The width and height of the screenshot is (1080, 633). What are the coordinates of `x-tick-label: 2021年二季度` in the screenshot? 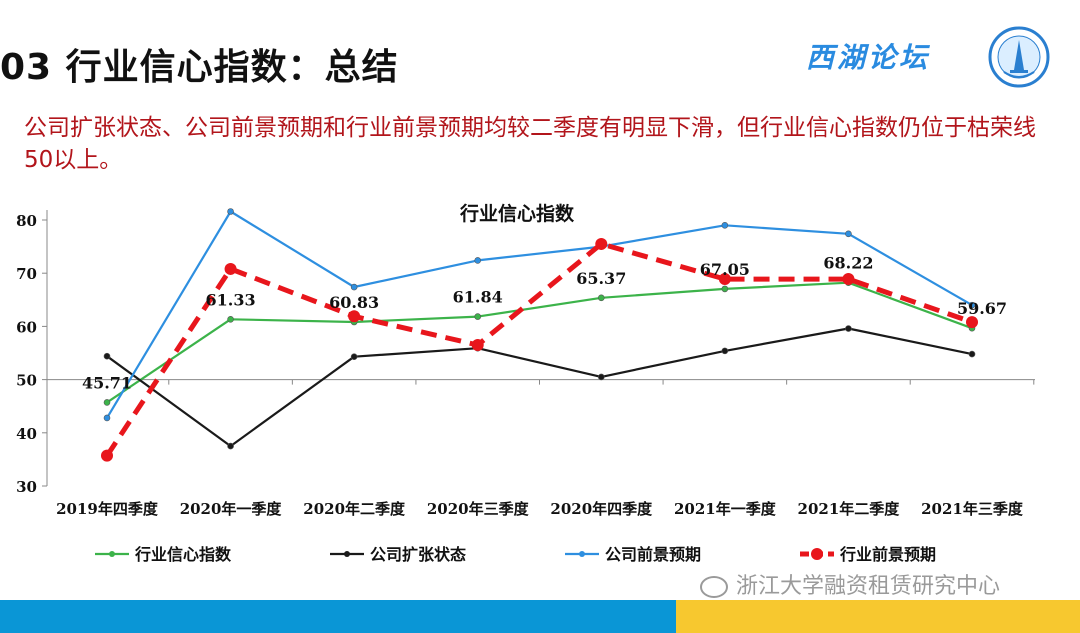 It's located at (849, 509).